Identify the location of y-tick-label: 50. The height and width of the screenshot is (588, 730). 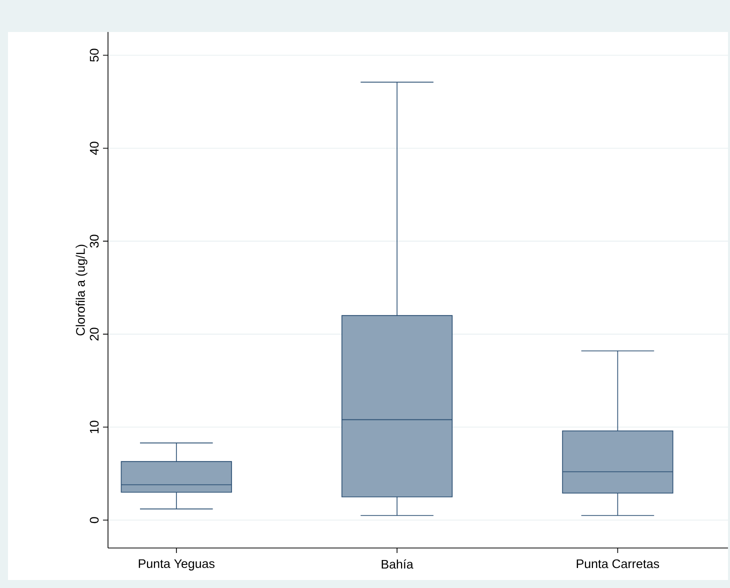
(94, 55).